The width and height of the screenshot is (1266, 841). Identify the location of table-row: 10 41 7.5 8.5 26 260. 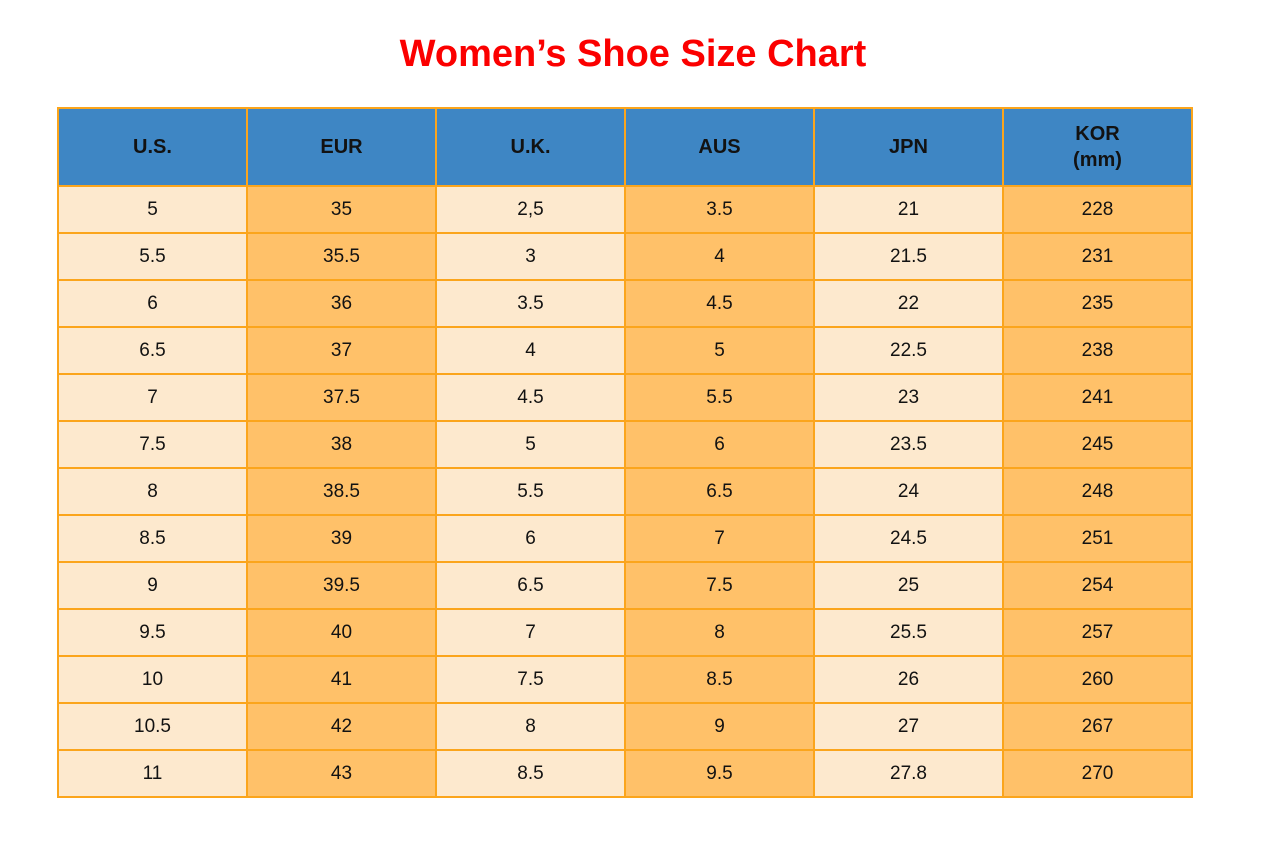
(625, 679).